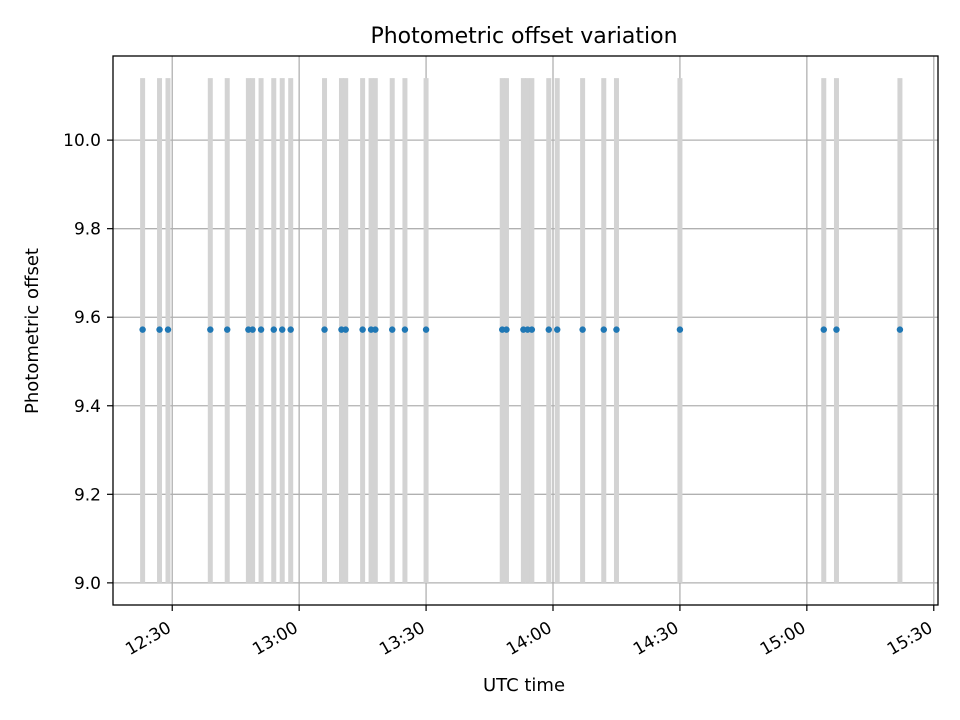 This screenshot has height=720, width=960. Describe the element at coordinates (275, 639) in the screenshot. I see `x-tick-label: 13:00` at that location.